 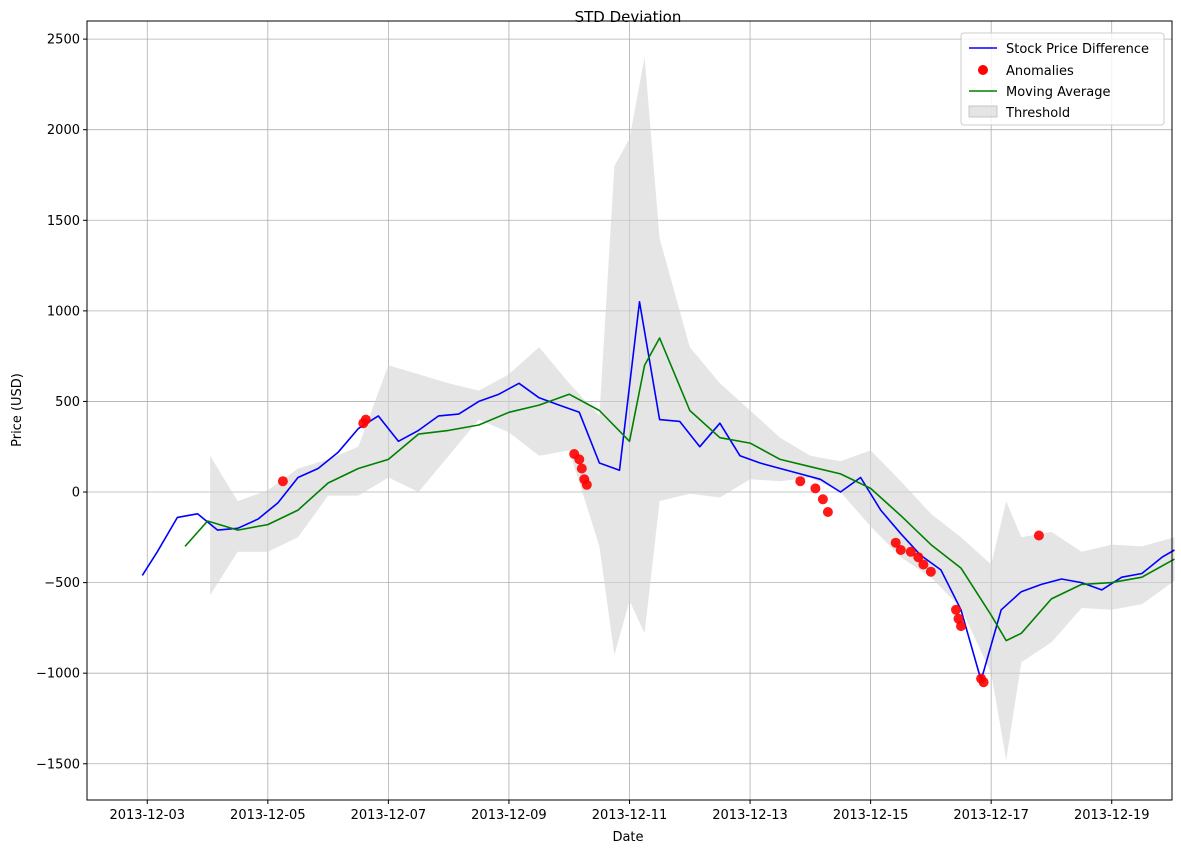 What do you see at coordinates (268, 815) in the screenshot?
I see `x-tick-label: 2013-12-05` at bounding box center [268, 815].